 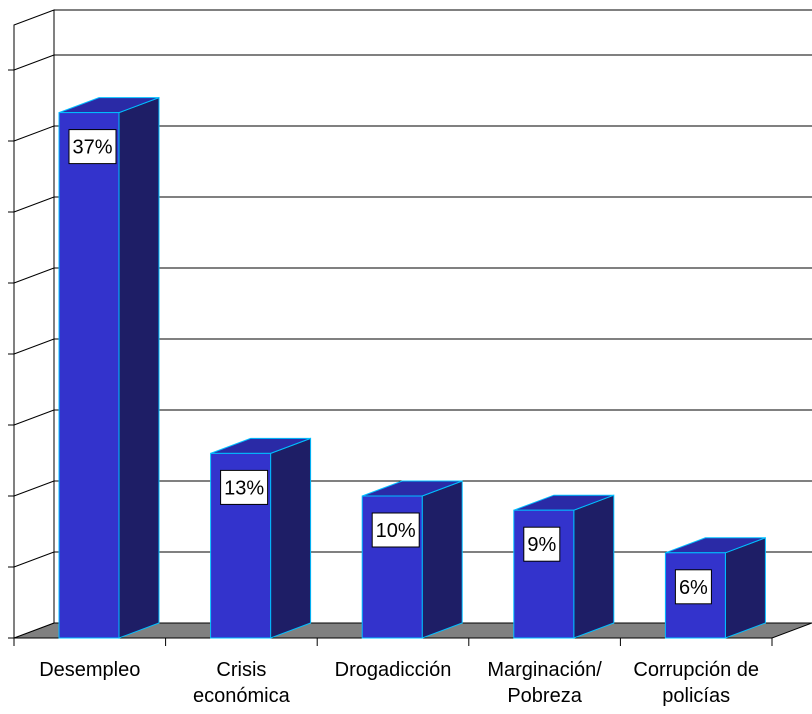 I want to click on x-tick-label: Corrupción de, so click(x=696, y=670).